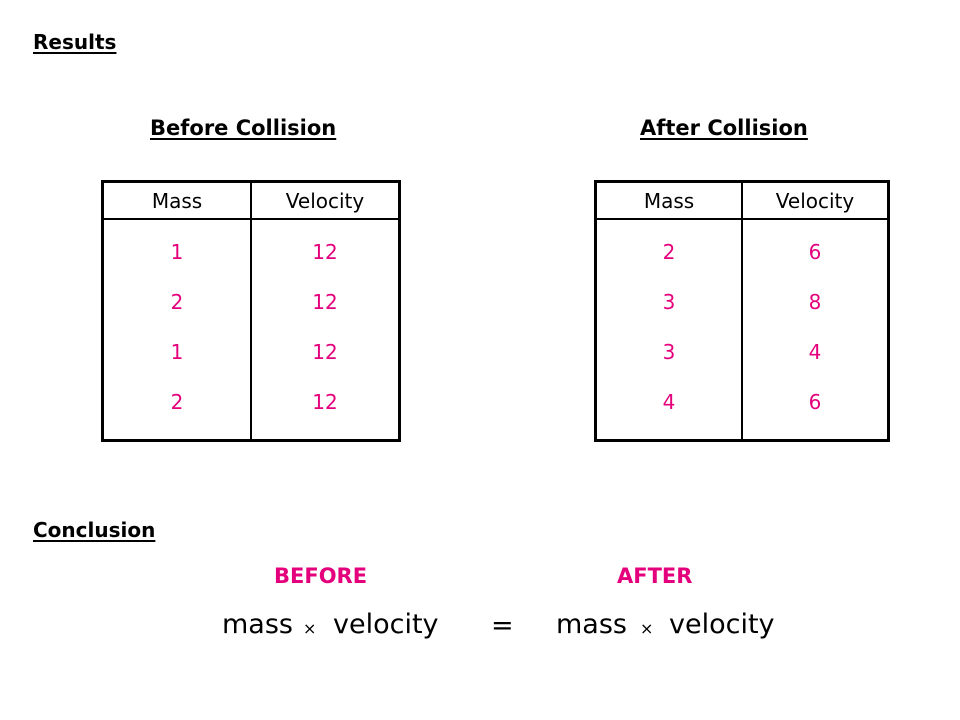 The height and width of the screenshot is (720, 960). What do you see at coordinates (724, 128) in the screenshot?
I see `after-collision-heading: After Collision` at bounding box center [724, 128].